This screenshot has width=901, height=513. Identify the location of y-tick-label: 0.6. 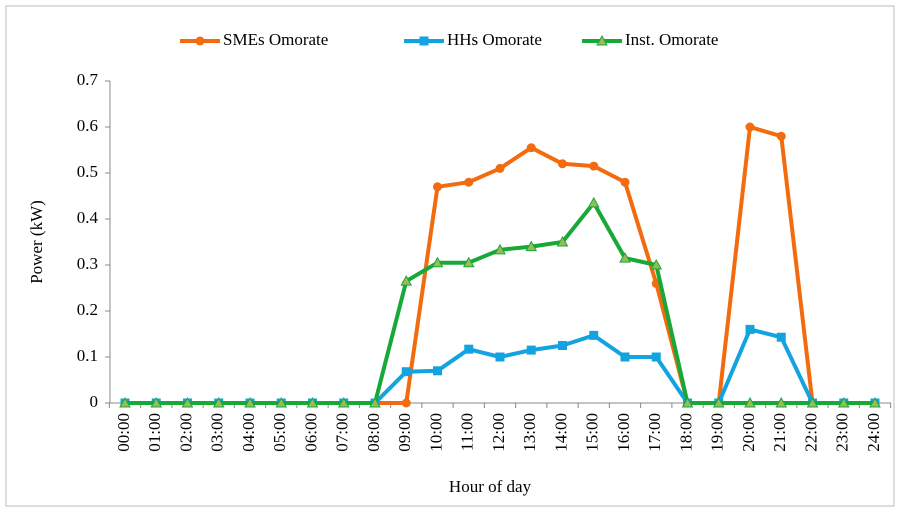
(87, 125).